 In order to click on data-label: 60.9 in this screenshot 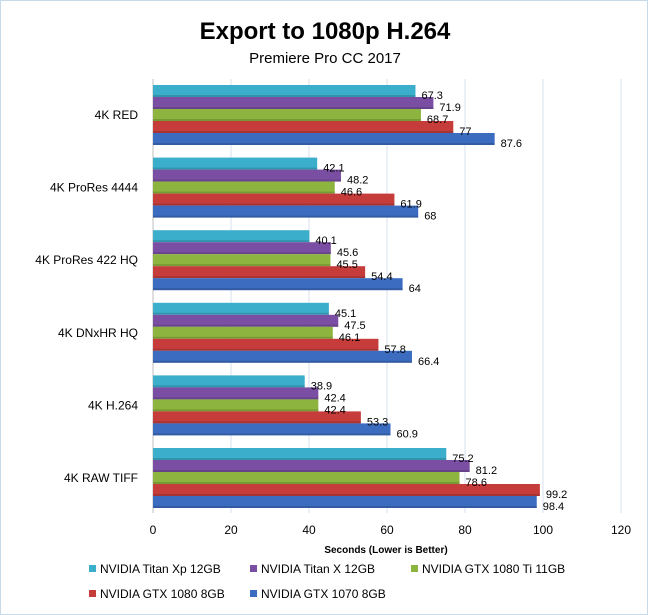, I will do `click(407, 434)`.